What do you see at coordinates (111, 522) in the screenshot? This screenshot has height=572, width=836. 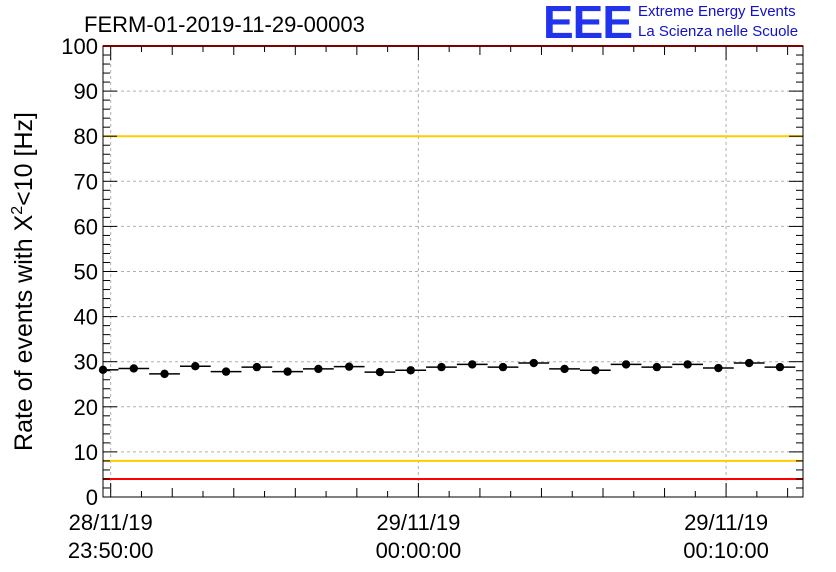 I see `x-tick-date-label: 28/11/19` at bounding box center [111, 522].